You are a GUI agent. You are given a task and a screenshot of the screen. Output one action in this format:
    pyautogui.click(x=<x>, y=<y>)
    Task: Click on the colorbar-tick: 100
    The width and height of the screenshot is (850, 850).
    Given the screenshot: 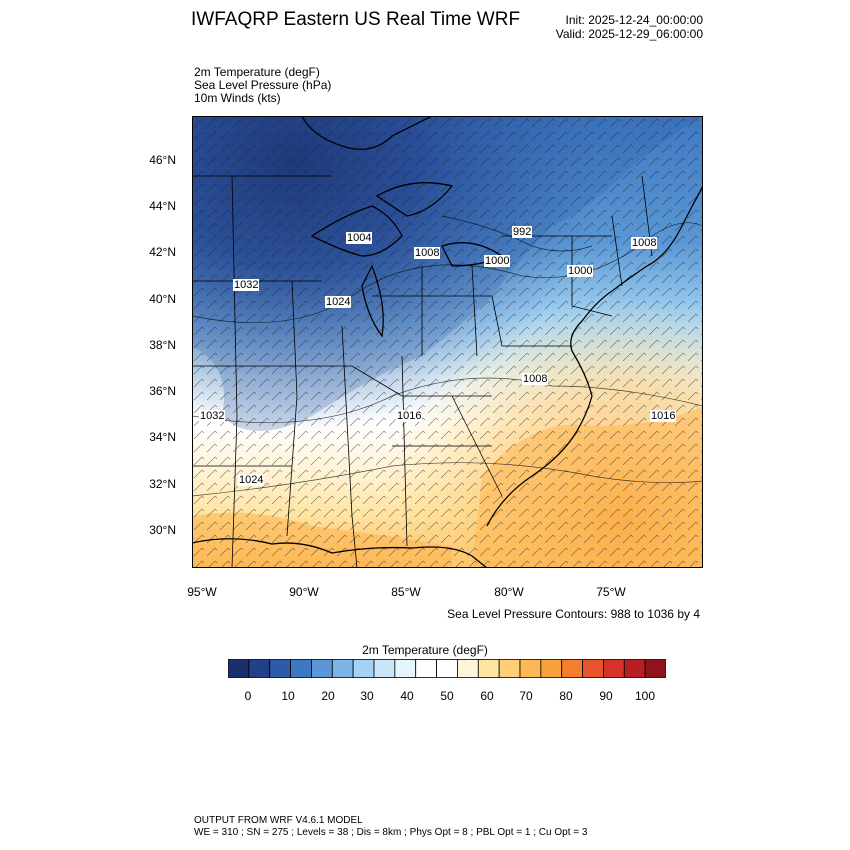 What is the action you would take?
    pyautogui.click(x=645, y=696)
    